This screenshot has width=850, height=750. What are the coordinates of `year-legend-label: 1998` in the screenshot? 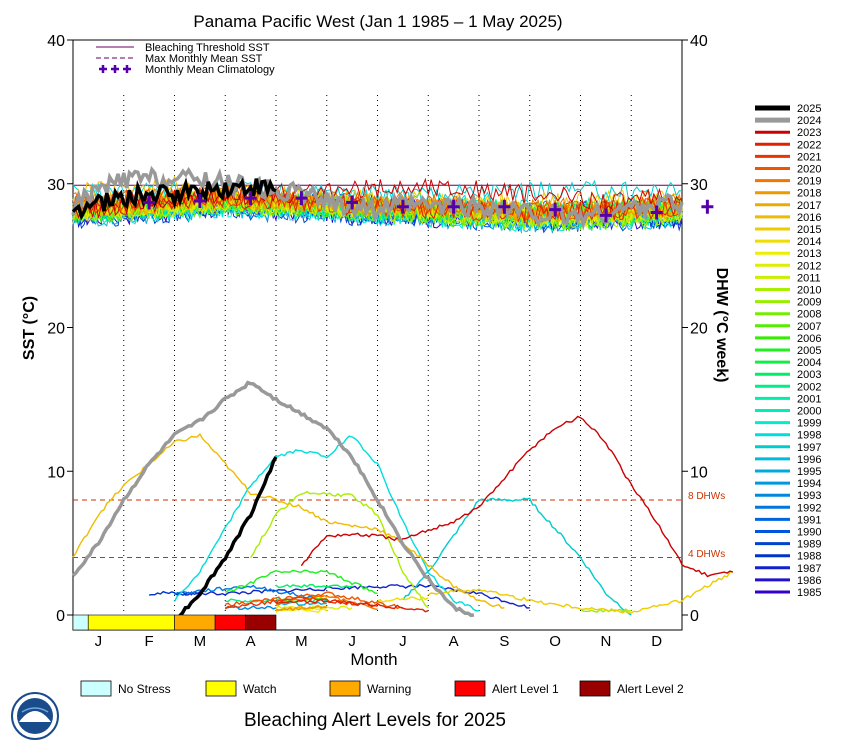 It's located at (809, 436).